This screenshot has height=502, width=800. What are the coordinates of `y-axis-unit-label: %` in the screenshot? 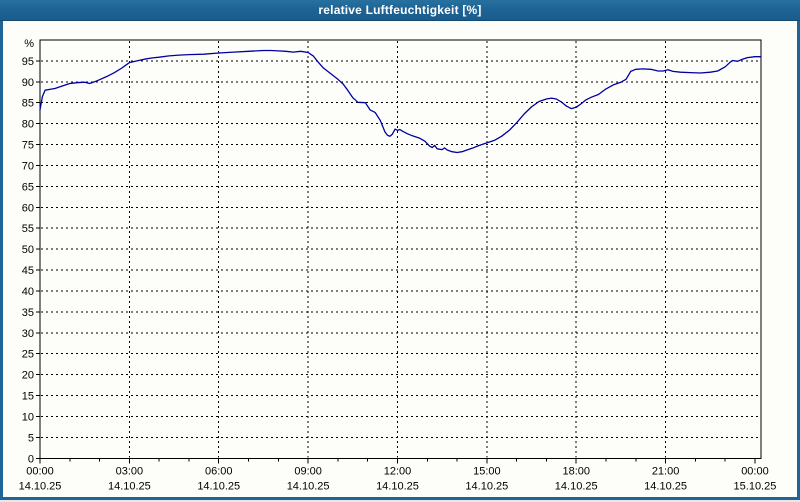 It's located at (29, 44).